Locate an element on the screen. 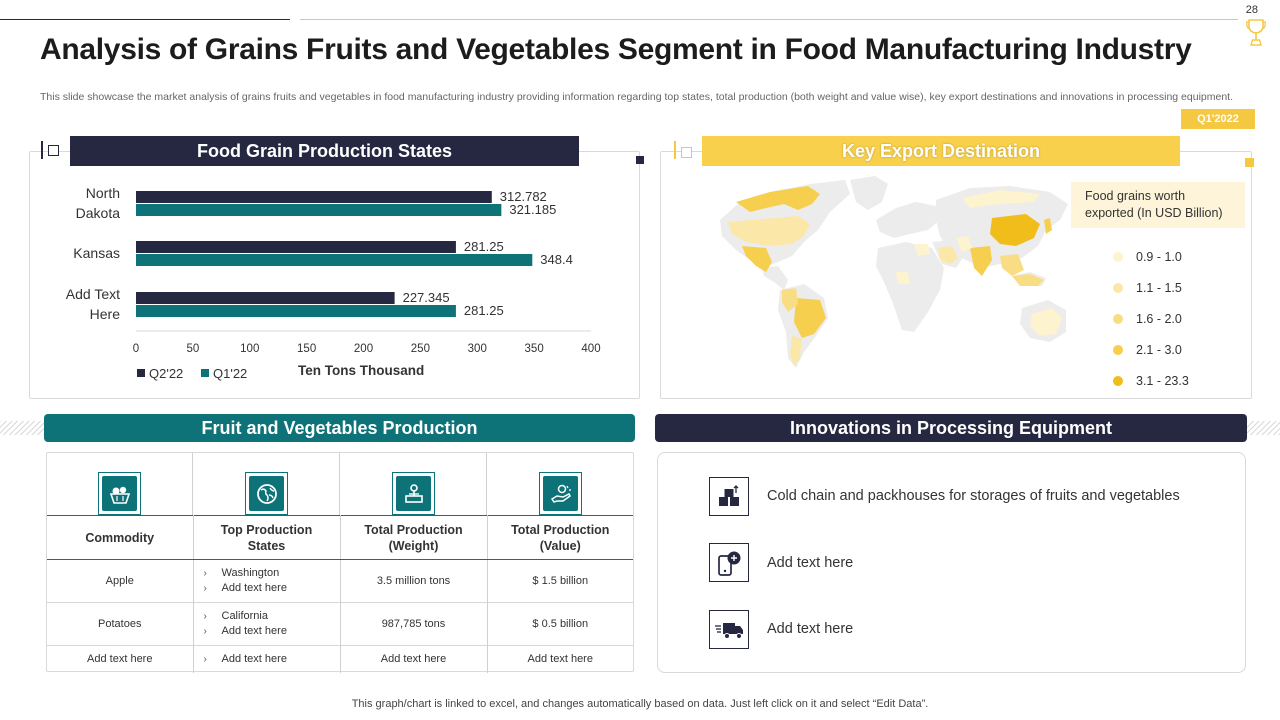 Image resolution: width=1280 pixels, height=720 pixels. quarter-badge: Q1'2022 is located at coordinates (1218, 119).